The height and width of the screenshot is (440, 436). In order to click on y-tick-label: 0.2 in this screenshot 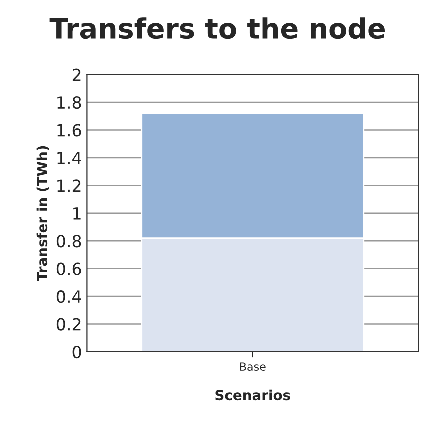, I will do `click(68, 324)`.